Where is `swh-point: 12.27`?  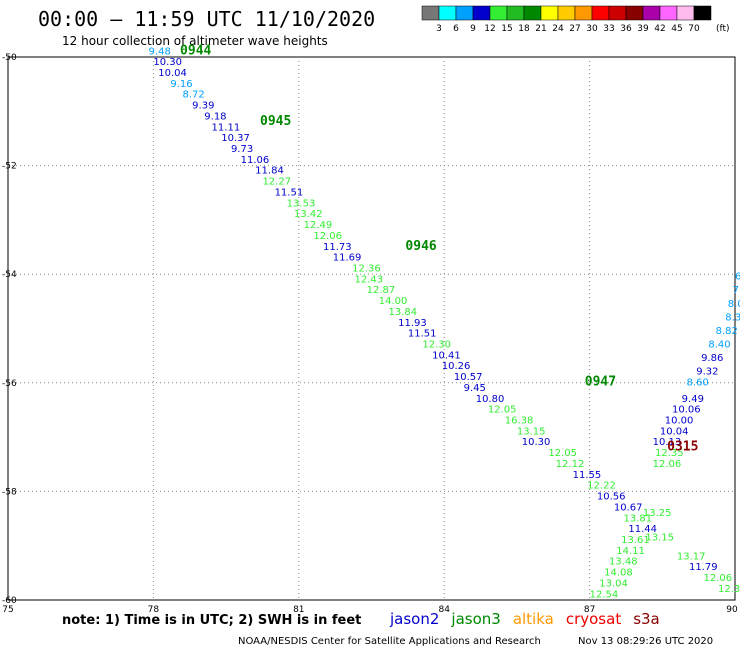
swh-point: 12.27 is located at coordinates (276, 182).